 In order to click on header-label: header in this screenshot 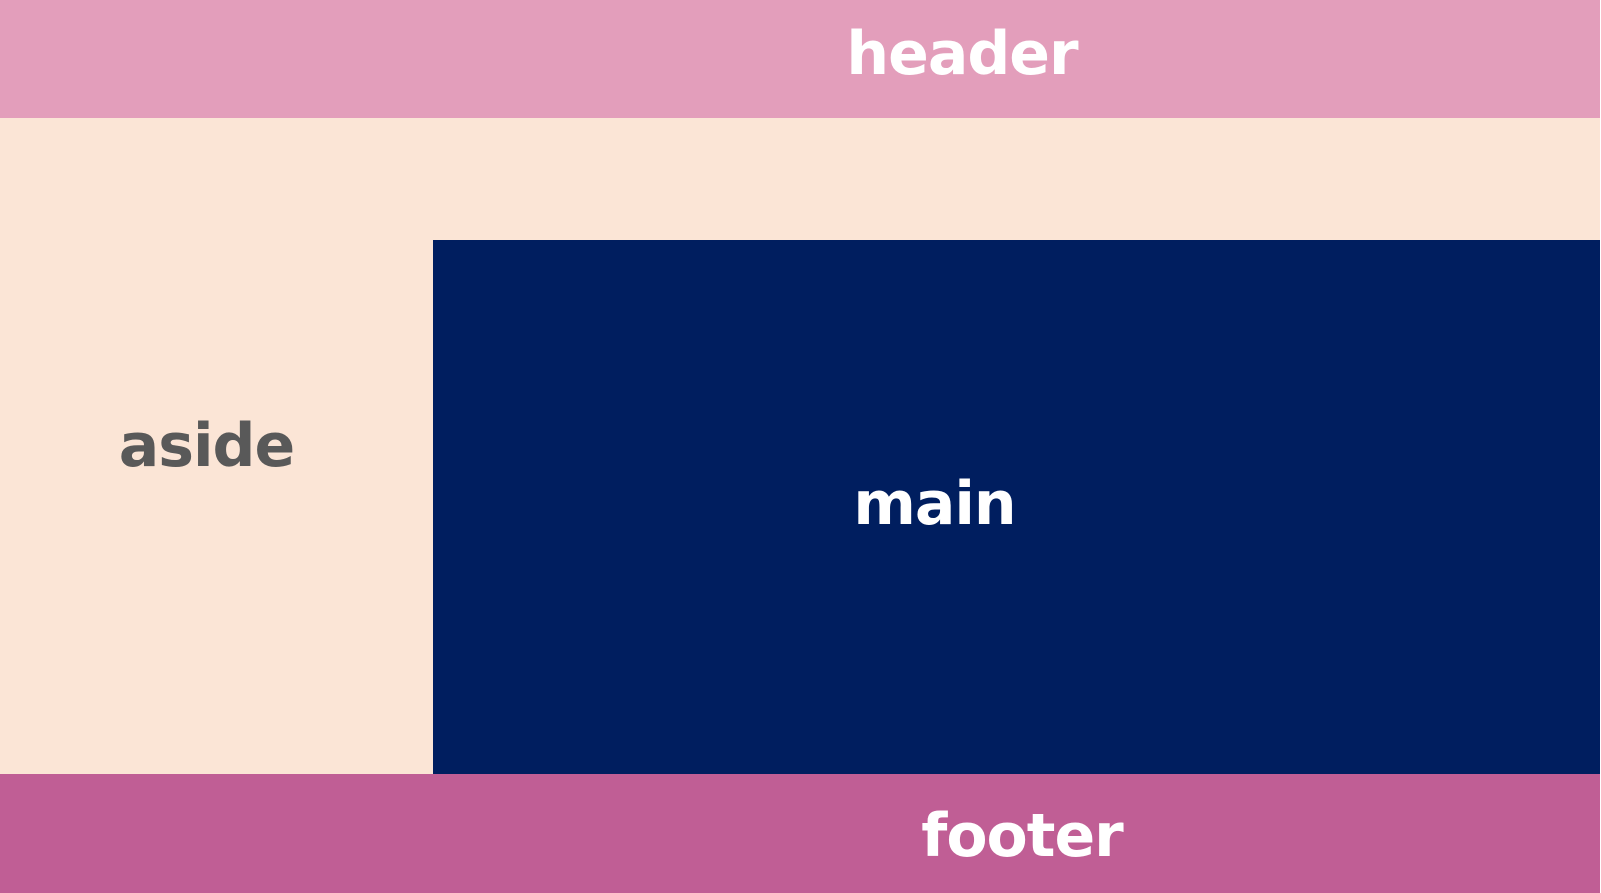, I will do `click(962, 54)`.